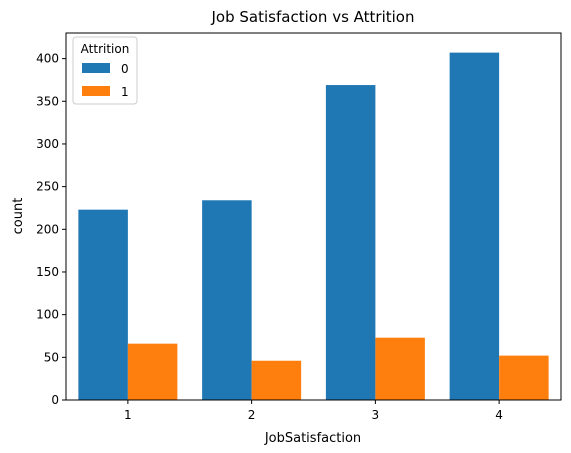  I want to click on x-axis: 1 2 3 4, so click(313, 411).